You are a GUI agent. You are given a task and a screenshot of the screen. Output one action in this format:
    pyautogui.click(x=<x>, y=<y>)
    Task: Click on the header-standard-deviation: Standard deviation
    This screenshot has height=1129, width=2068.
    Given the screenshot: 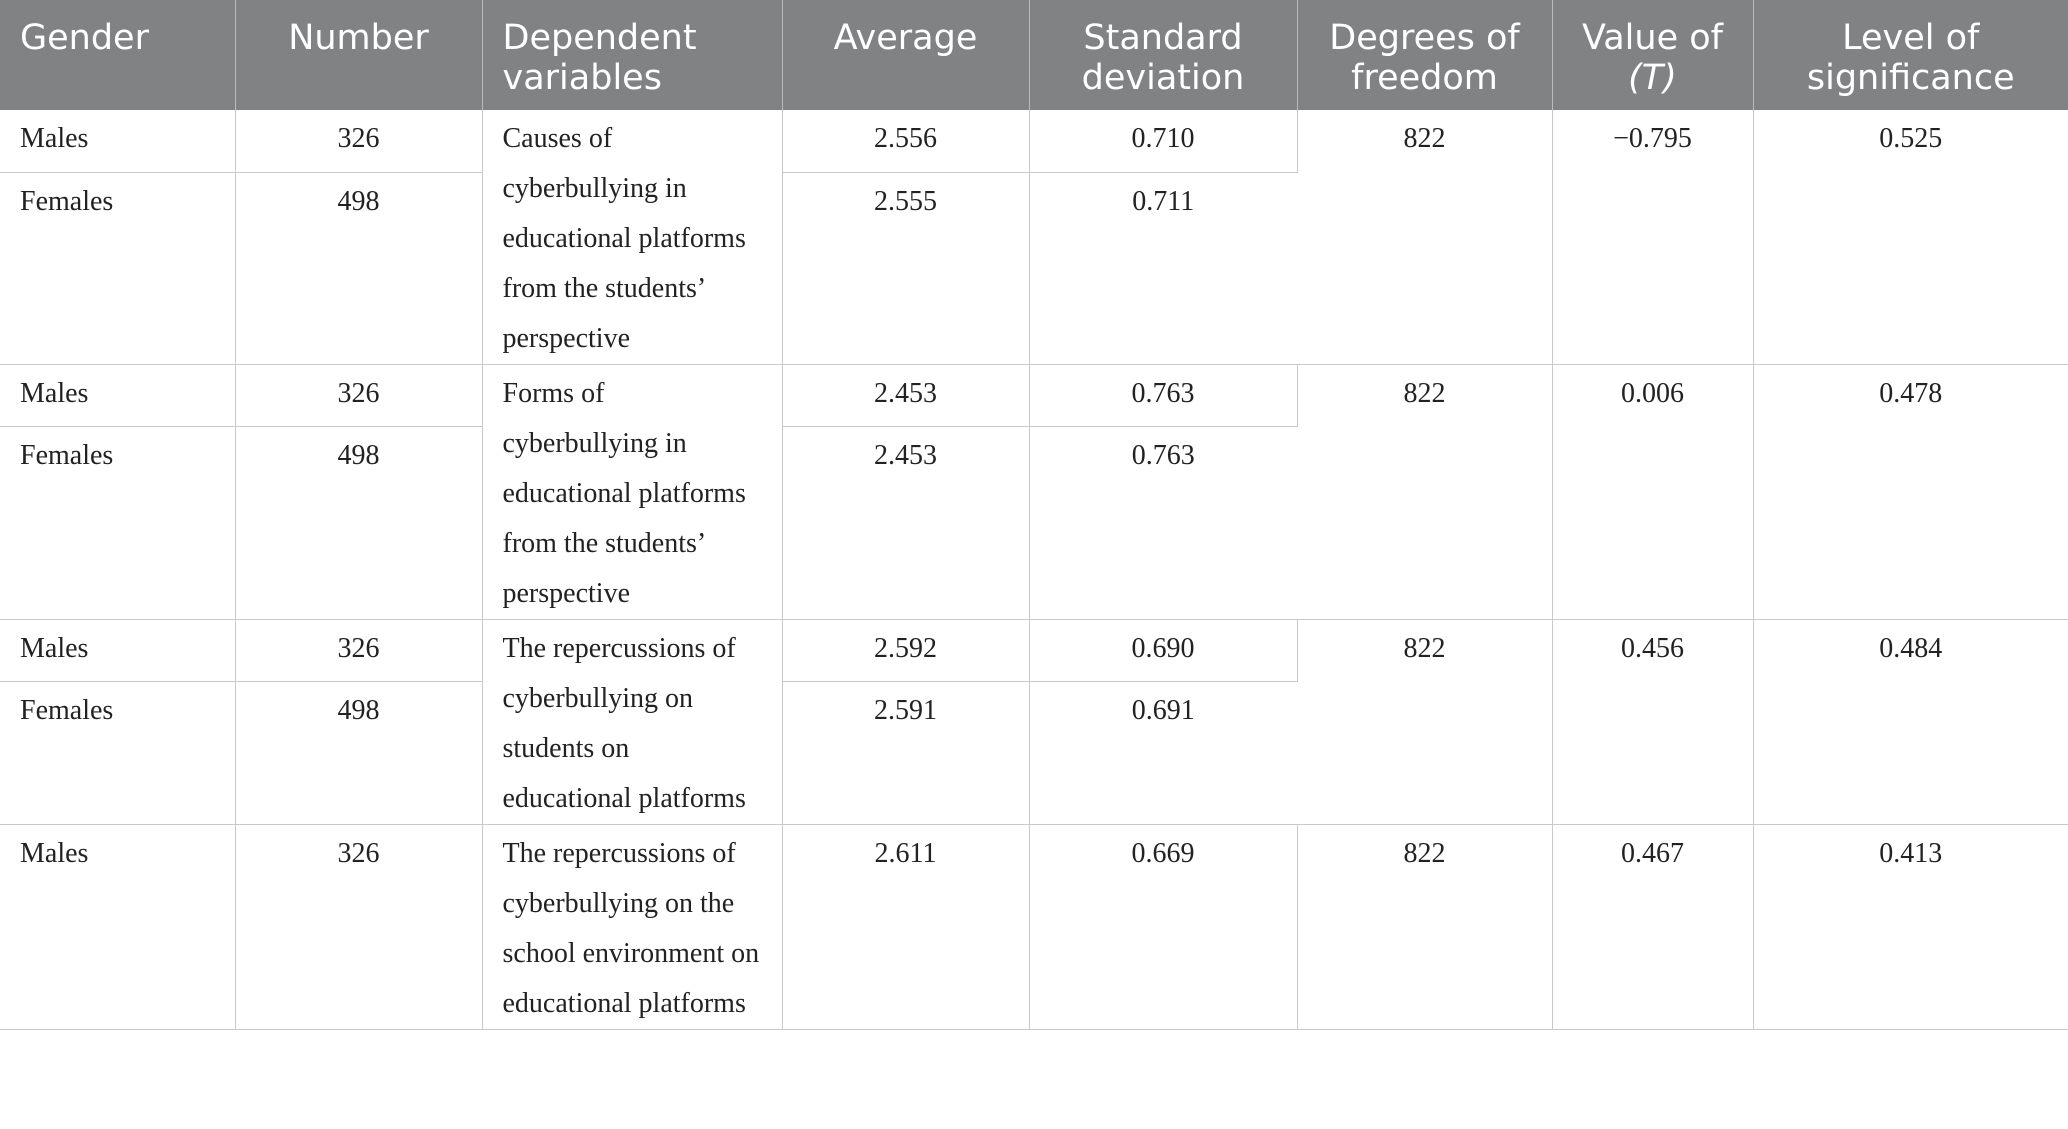 What is the action you would take?
    pyautogui.click(x=1163, y=55)
    